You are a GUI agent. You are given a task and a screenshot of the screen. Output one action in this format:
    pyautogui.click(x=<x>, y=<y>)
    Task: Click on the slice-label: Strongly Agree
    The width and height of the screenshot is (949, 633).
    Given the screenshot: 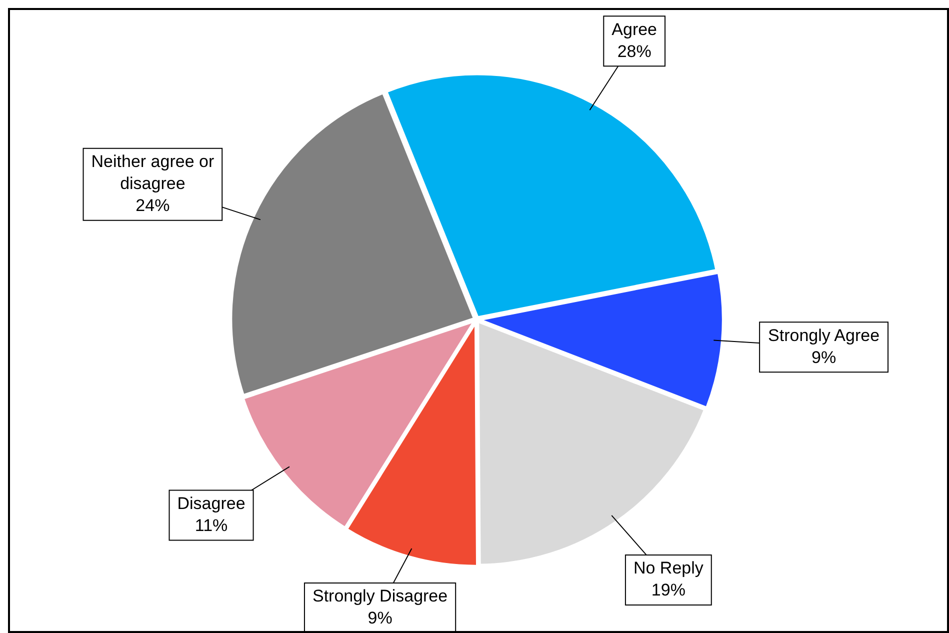 What is the action you would take?
    pyautogui.click(x=824, y=335)
    